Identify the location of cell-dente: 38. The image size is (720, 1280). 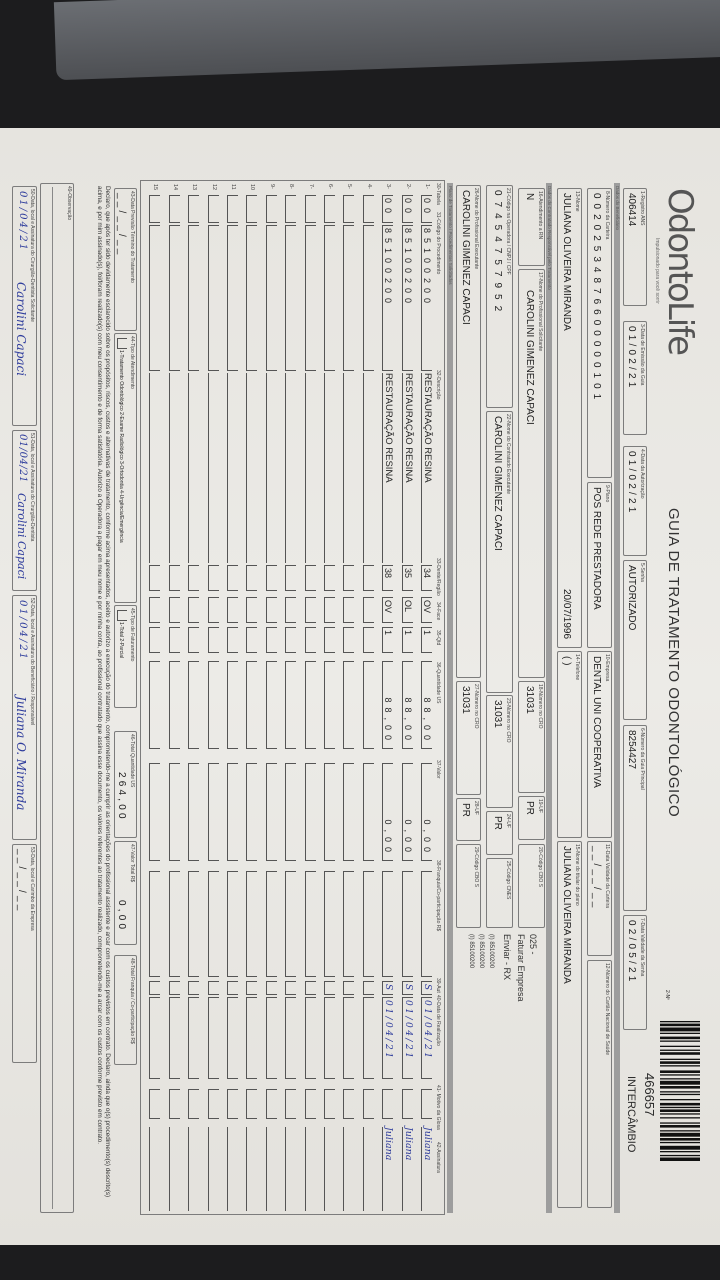
(388, 578).